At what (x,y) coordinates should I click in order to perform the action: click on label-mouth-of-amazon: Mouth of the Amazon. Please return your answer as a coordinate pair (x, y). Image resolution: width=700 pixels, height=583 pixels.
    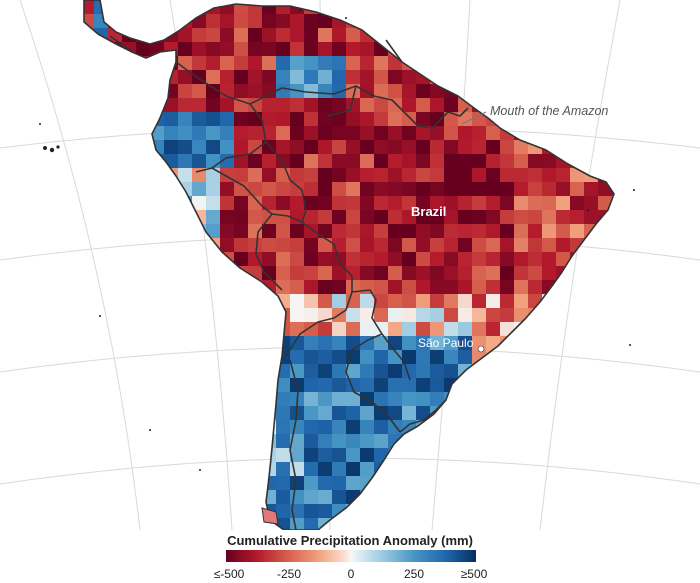
    Looking at the image, I should click on (549, 111).